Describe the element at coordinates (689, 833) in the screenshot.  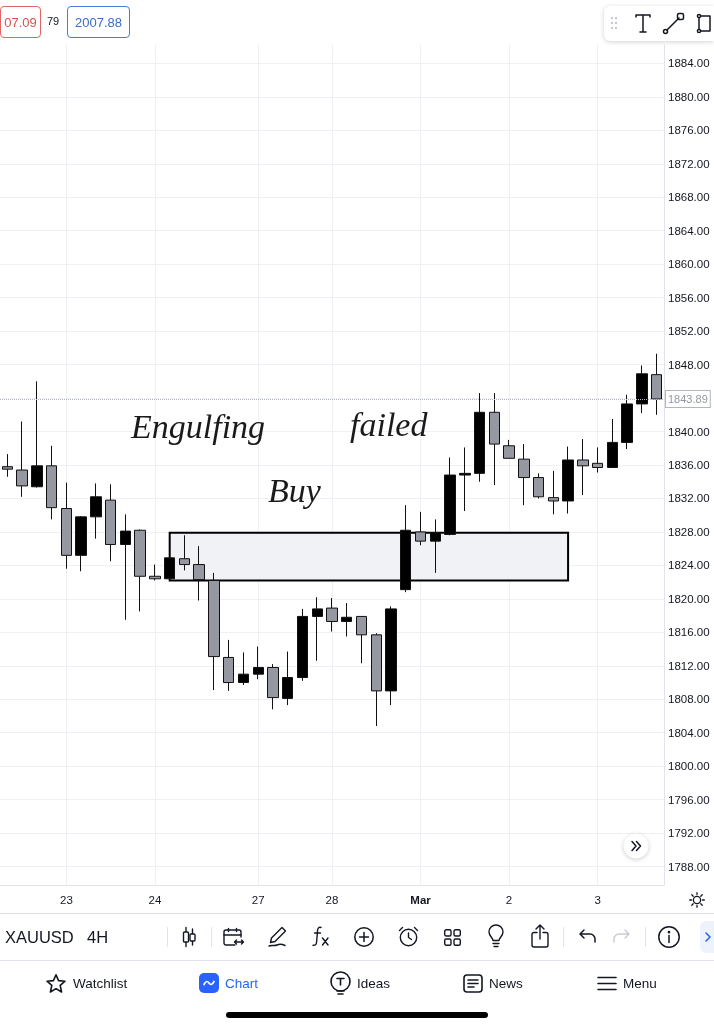
I see `y-tick-label: 1792.00` at that location.